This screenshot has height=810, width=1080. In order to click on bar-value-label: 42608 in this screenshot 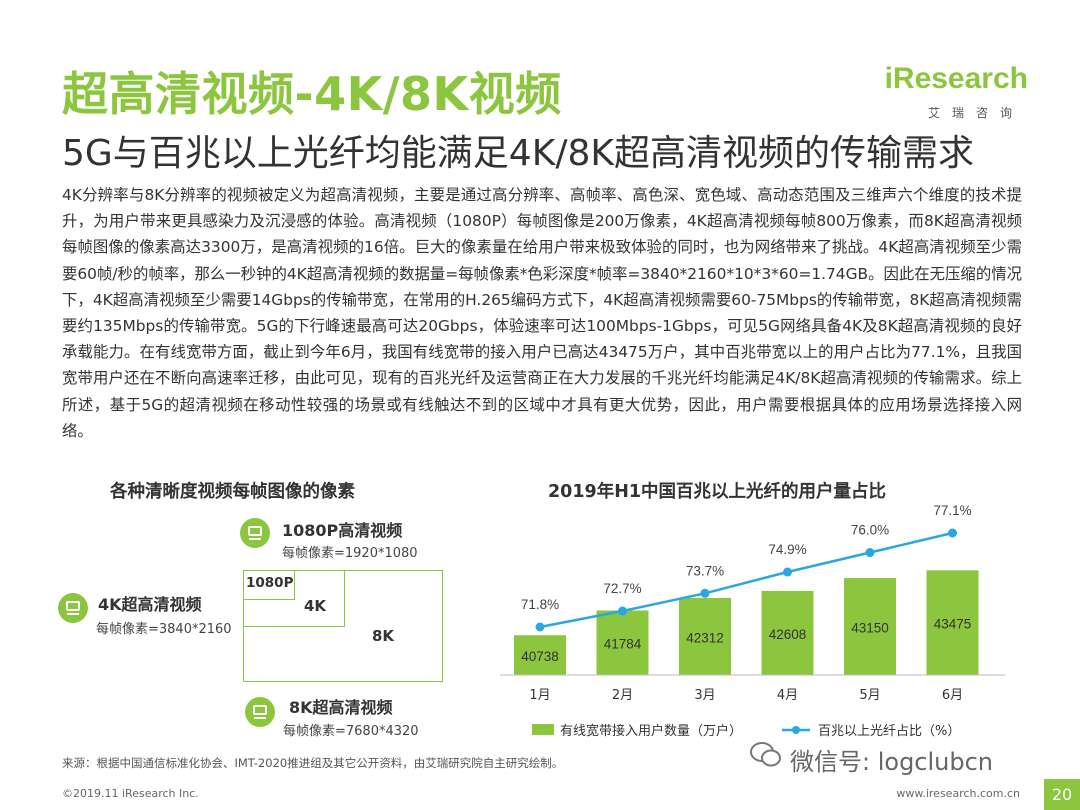, I will do `click(788, 634)`.